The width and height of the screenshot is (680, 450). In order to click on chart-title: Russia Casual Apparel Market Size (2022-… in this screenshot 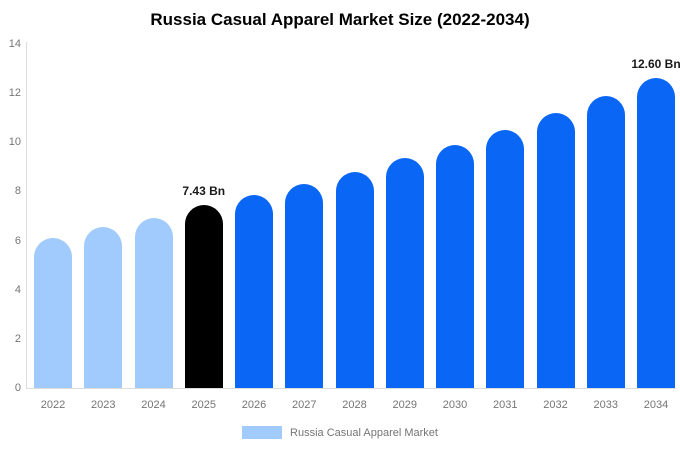, I will do `click(340, 19)`.